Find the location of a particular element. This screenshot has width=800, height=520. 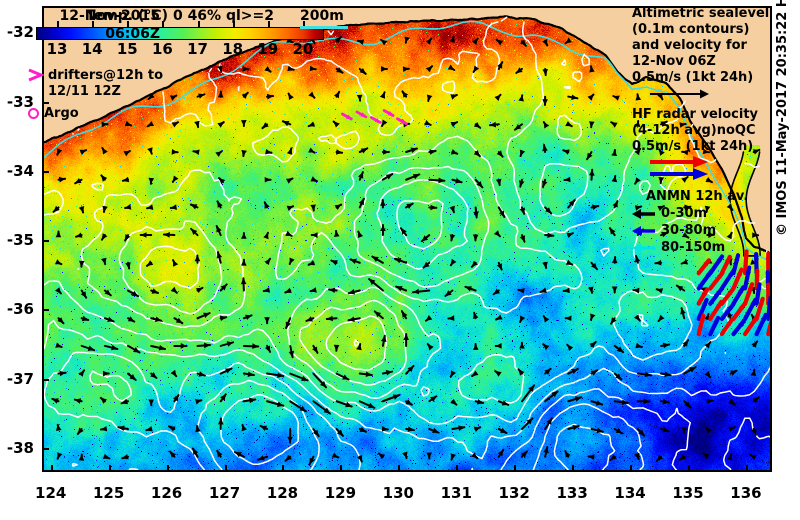

x-axis-label: 126 is located at coordinates (166, 493).